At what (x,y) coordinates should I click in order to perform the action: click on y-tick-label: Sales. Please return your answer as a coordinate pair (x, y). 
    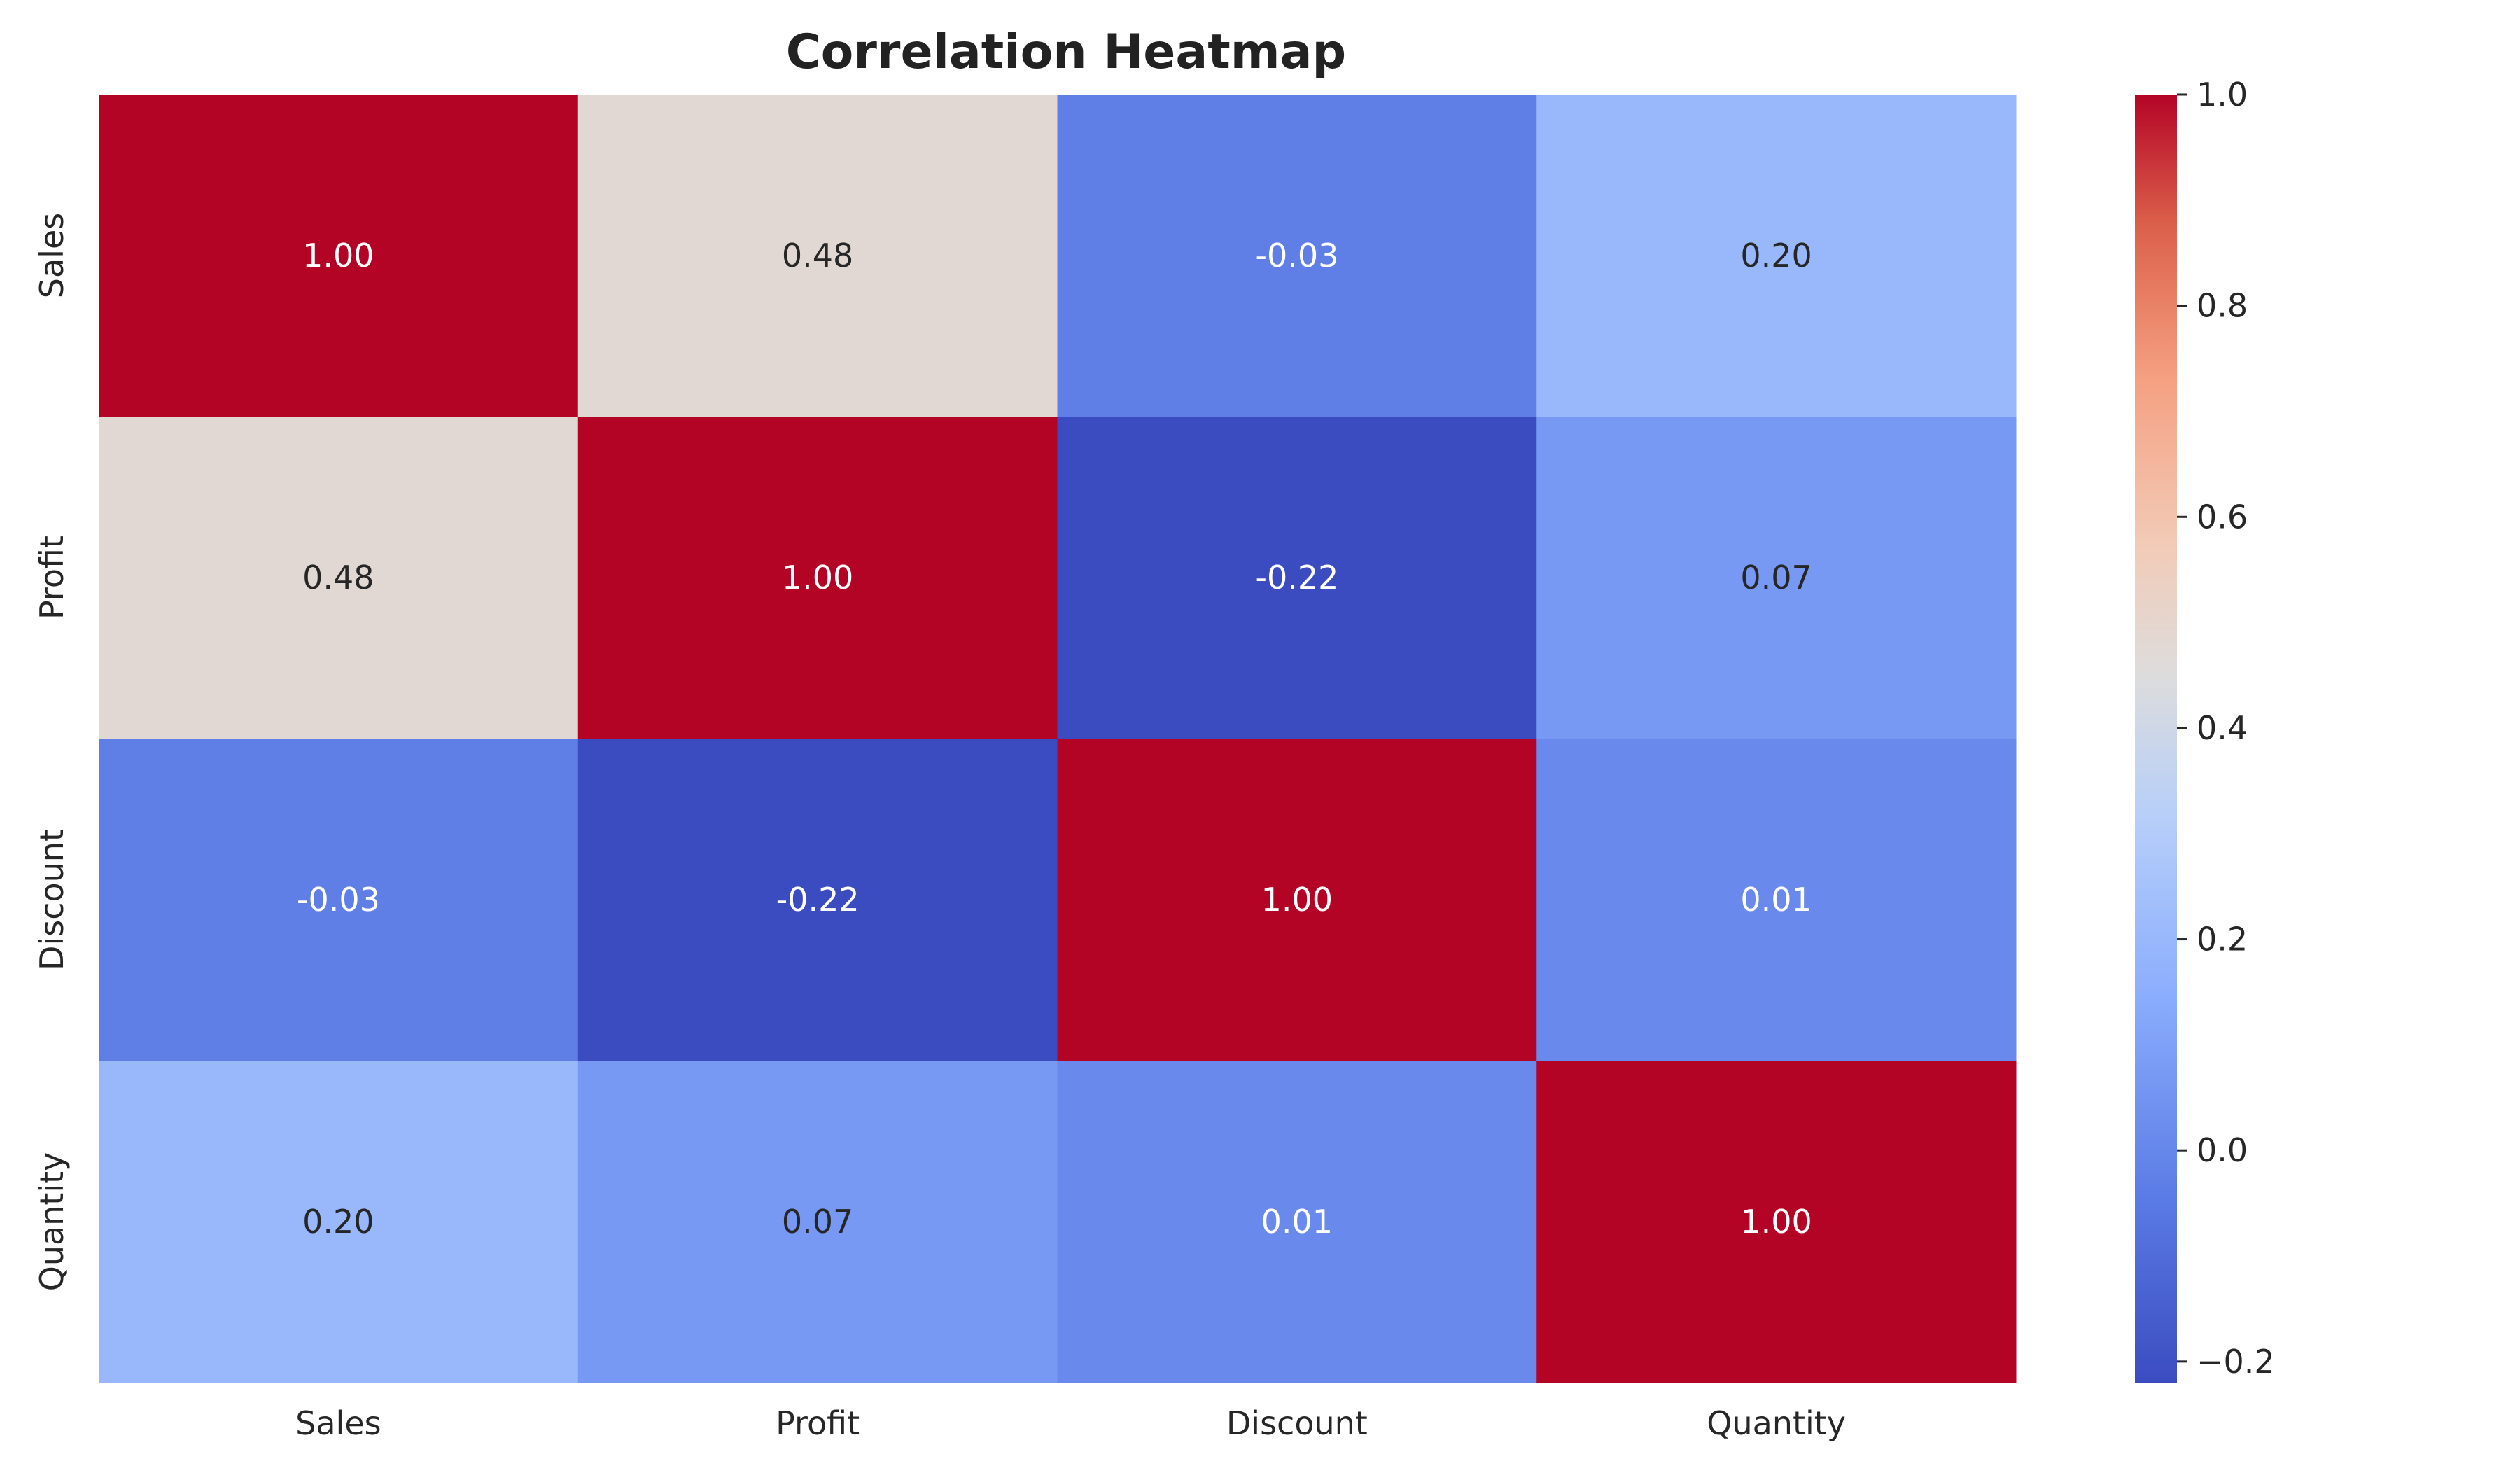
    Looking at the image, I should click on (52, 255).